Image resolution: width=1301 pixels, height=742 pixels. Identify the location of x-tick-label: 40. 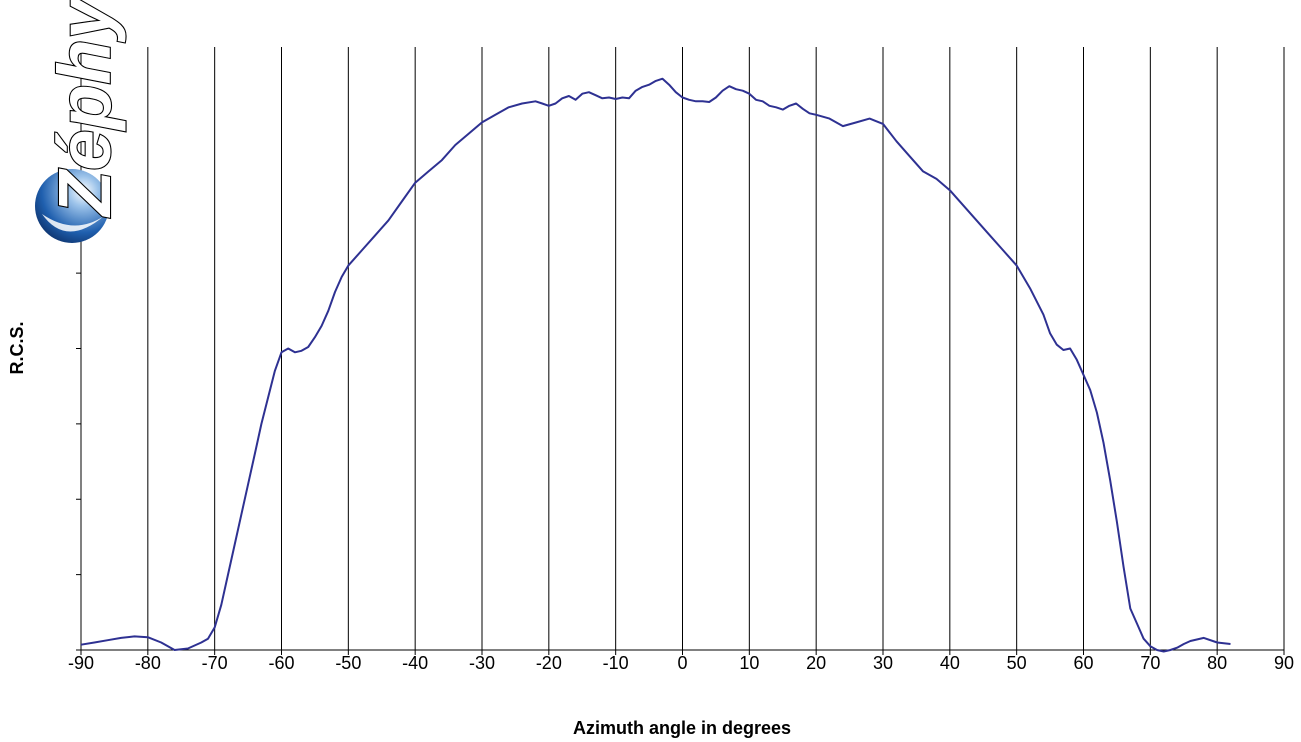
(950, 663).